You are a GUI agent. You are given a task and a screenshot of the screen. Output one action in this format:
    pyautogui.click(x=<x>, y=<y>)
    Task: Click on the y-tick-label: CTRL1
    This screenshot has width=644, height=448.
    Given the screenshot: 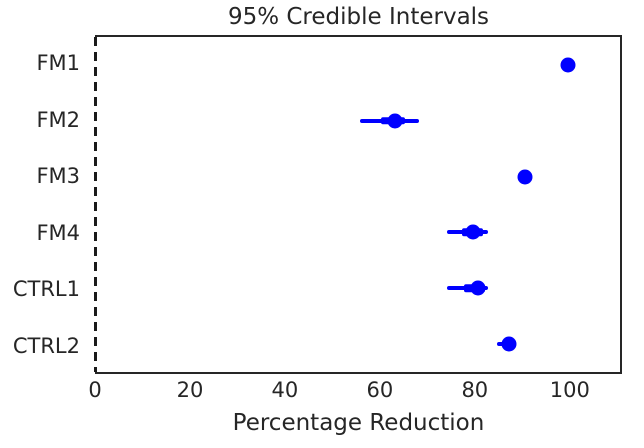 What is the action you would take?
    pyautogui.click(x=46, y=289)
    